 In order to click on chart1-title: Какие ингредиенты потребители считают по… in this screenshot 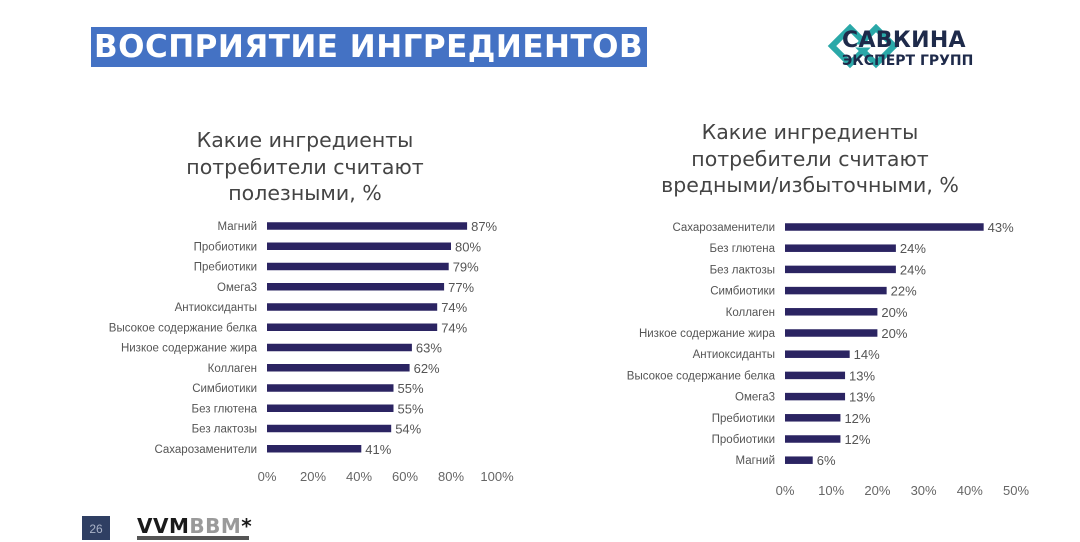, I will do `click(305, 167)`.